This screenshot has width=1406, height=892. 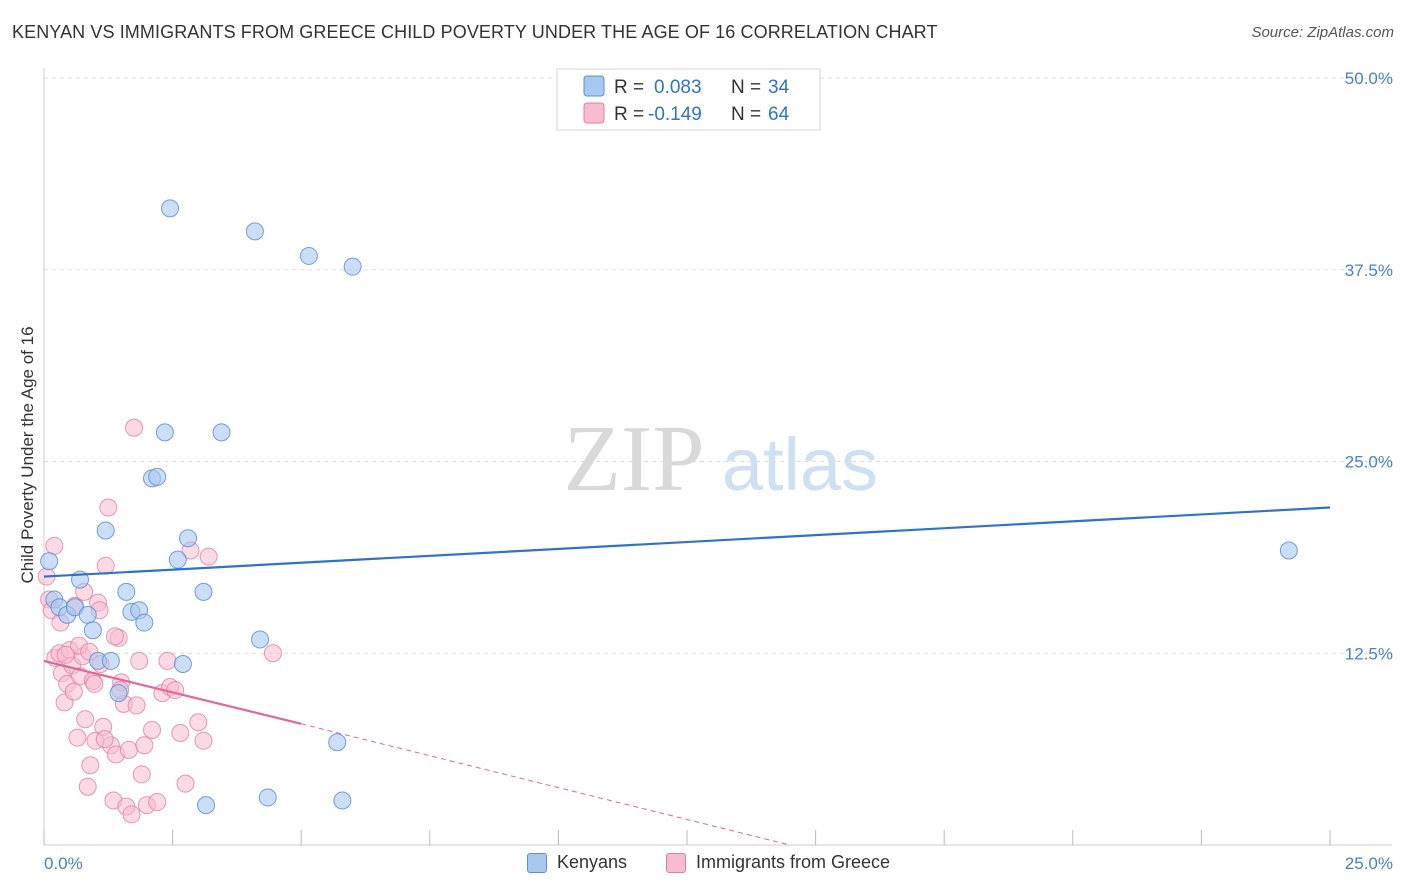 I want to click on y-tick-label: 37.5%, so click(x=1369, y=270).